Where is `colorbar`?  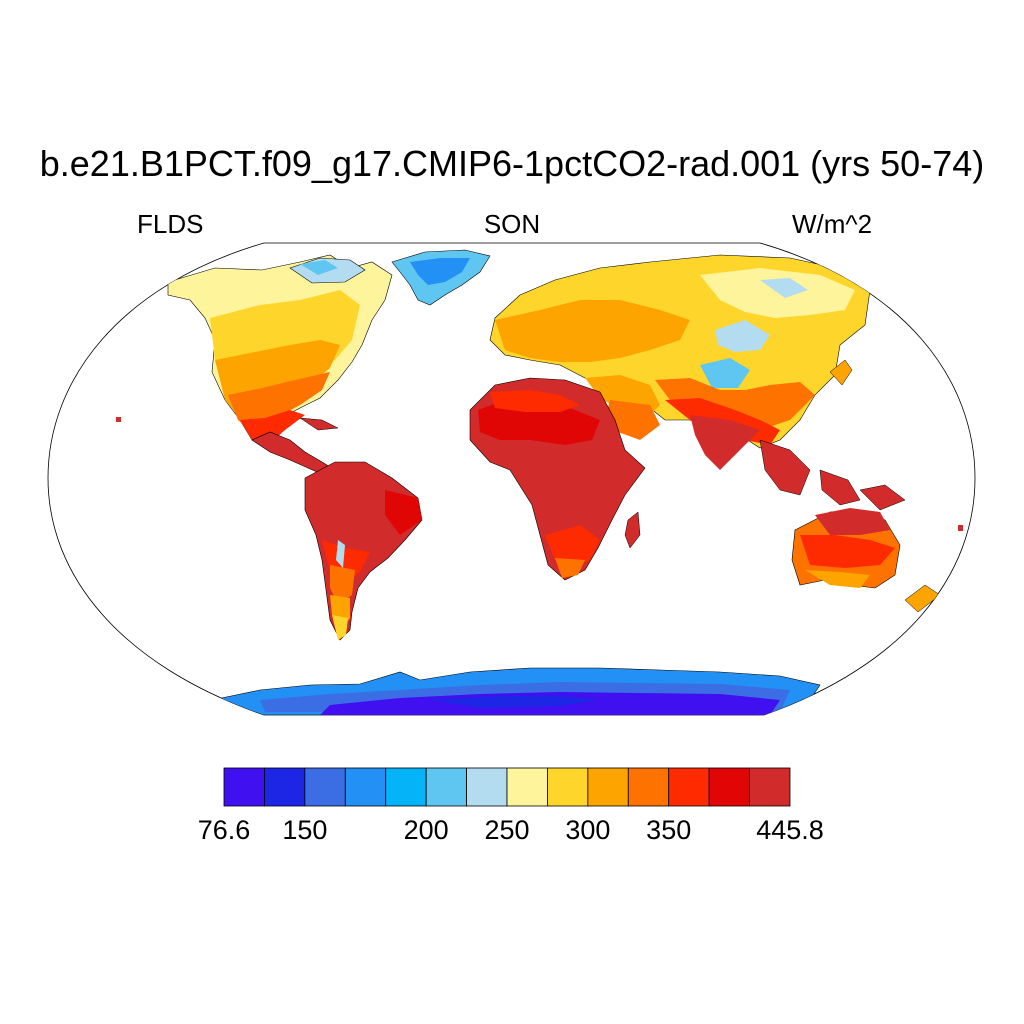
colorbar is located at coordinates (507, 787).